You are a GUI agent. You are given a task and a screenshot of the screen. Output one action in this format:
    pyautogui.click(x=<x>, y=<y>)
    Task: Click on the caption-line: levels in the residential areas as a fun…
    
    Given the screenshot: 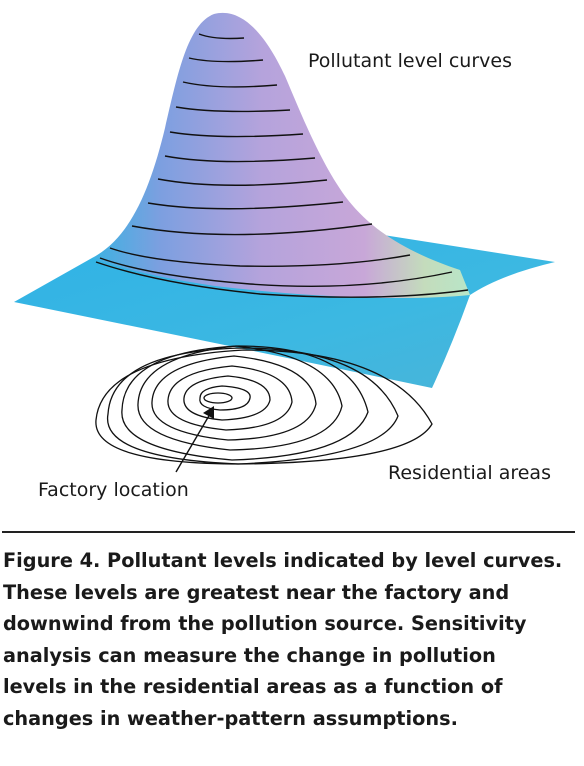 What is the action you would take?
    pyautogui.click(x=253, y=686)
    